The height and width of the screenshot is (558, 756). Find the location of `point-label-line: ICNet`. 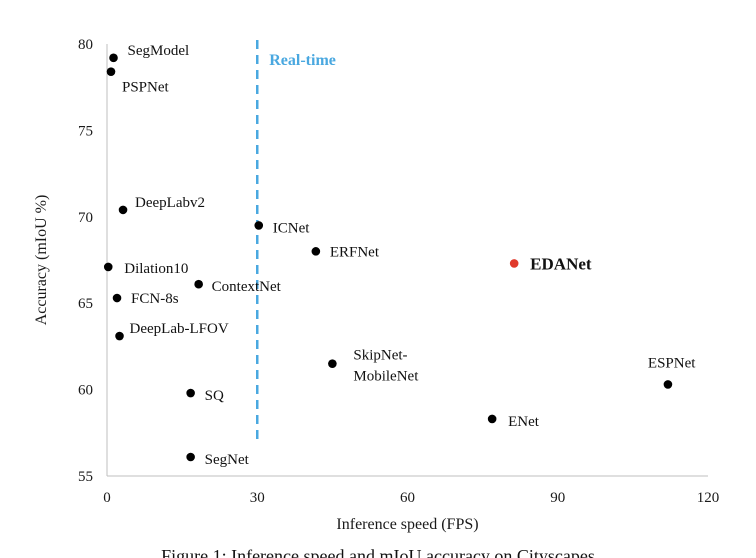

point-label-line: ICNet is located at coordinates (291, 228).